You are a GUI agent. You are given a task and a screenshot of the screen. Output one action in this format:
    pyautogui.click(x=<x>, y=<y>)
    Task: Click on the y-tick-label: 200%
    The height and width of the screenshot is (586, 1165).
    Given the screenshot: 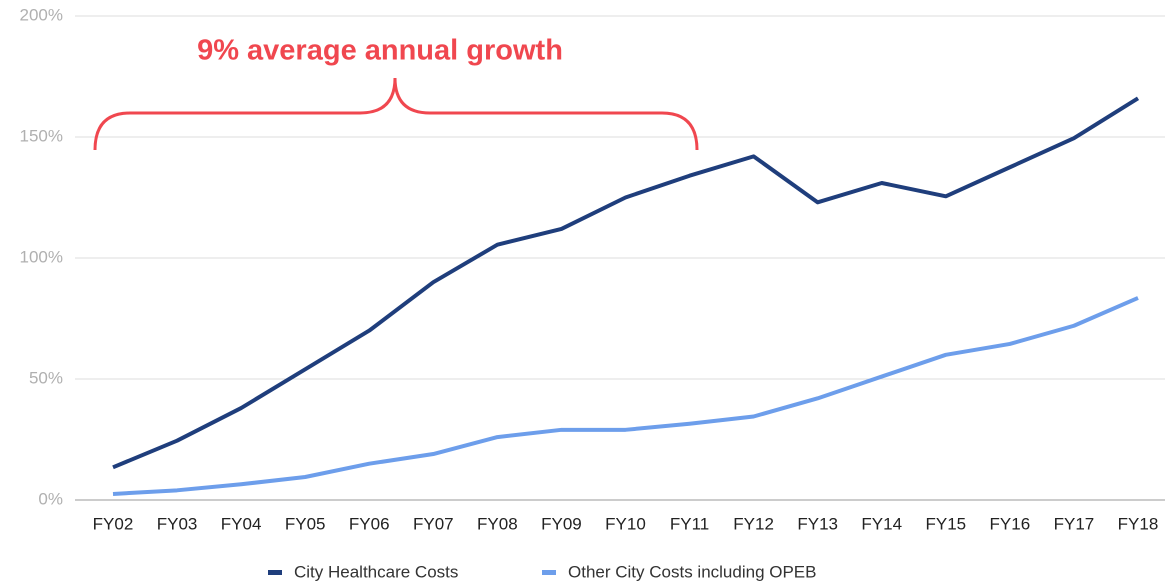 What is the action you would take?
    pyautogui.click(x=41, y=14)
    